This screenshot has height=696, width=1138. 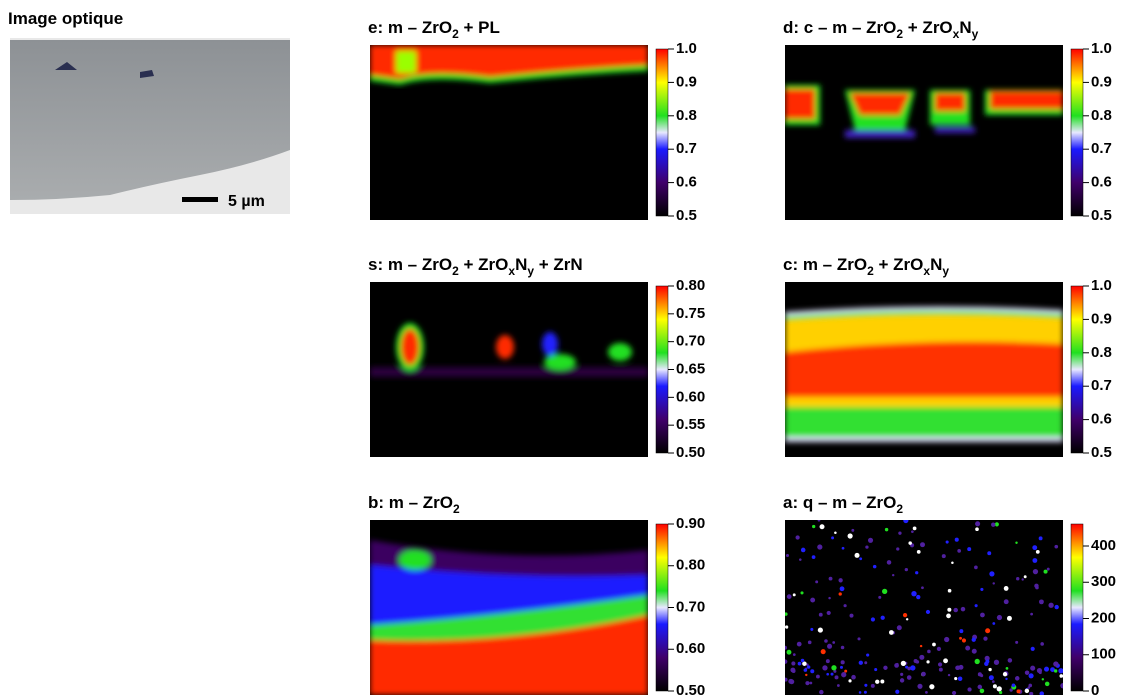 I want to click on tick-label: 0.6, so click(x=1101, y=182).